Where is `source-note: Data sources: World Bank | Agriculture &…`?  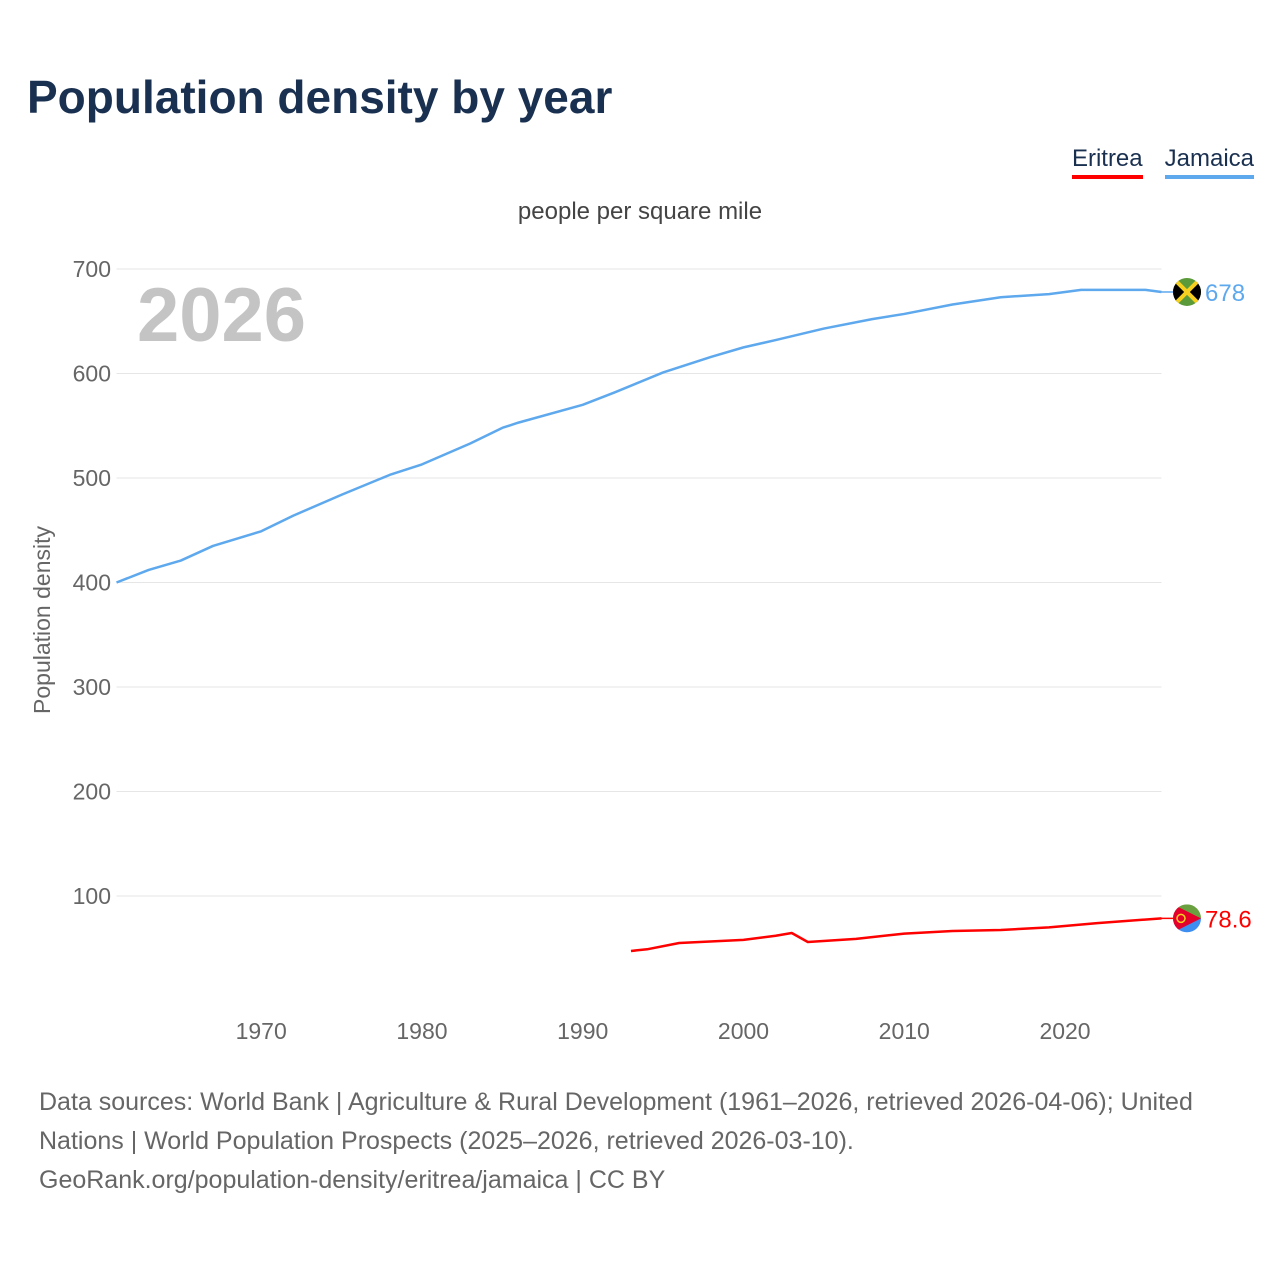 source-note: Data sources: World Bank | Agriculture &… is located at coordinates (644, 1141).